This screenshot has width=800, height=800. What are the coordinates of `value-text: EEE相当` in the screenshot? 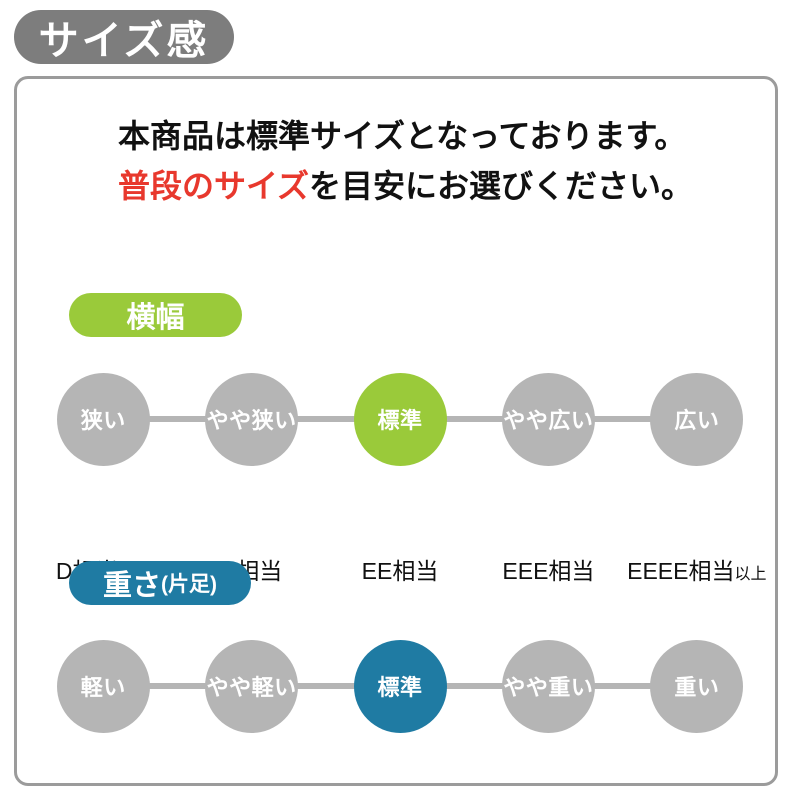 It's located at (548, 571).